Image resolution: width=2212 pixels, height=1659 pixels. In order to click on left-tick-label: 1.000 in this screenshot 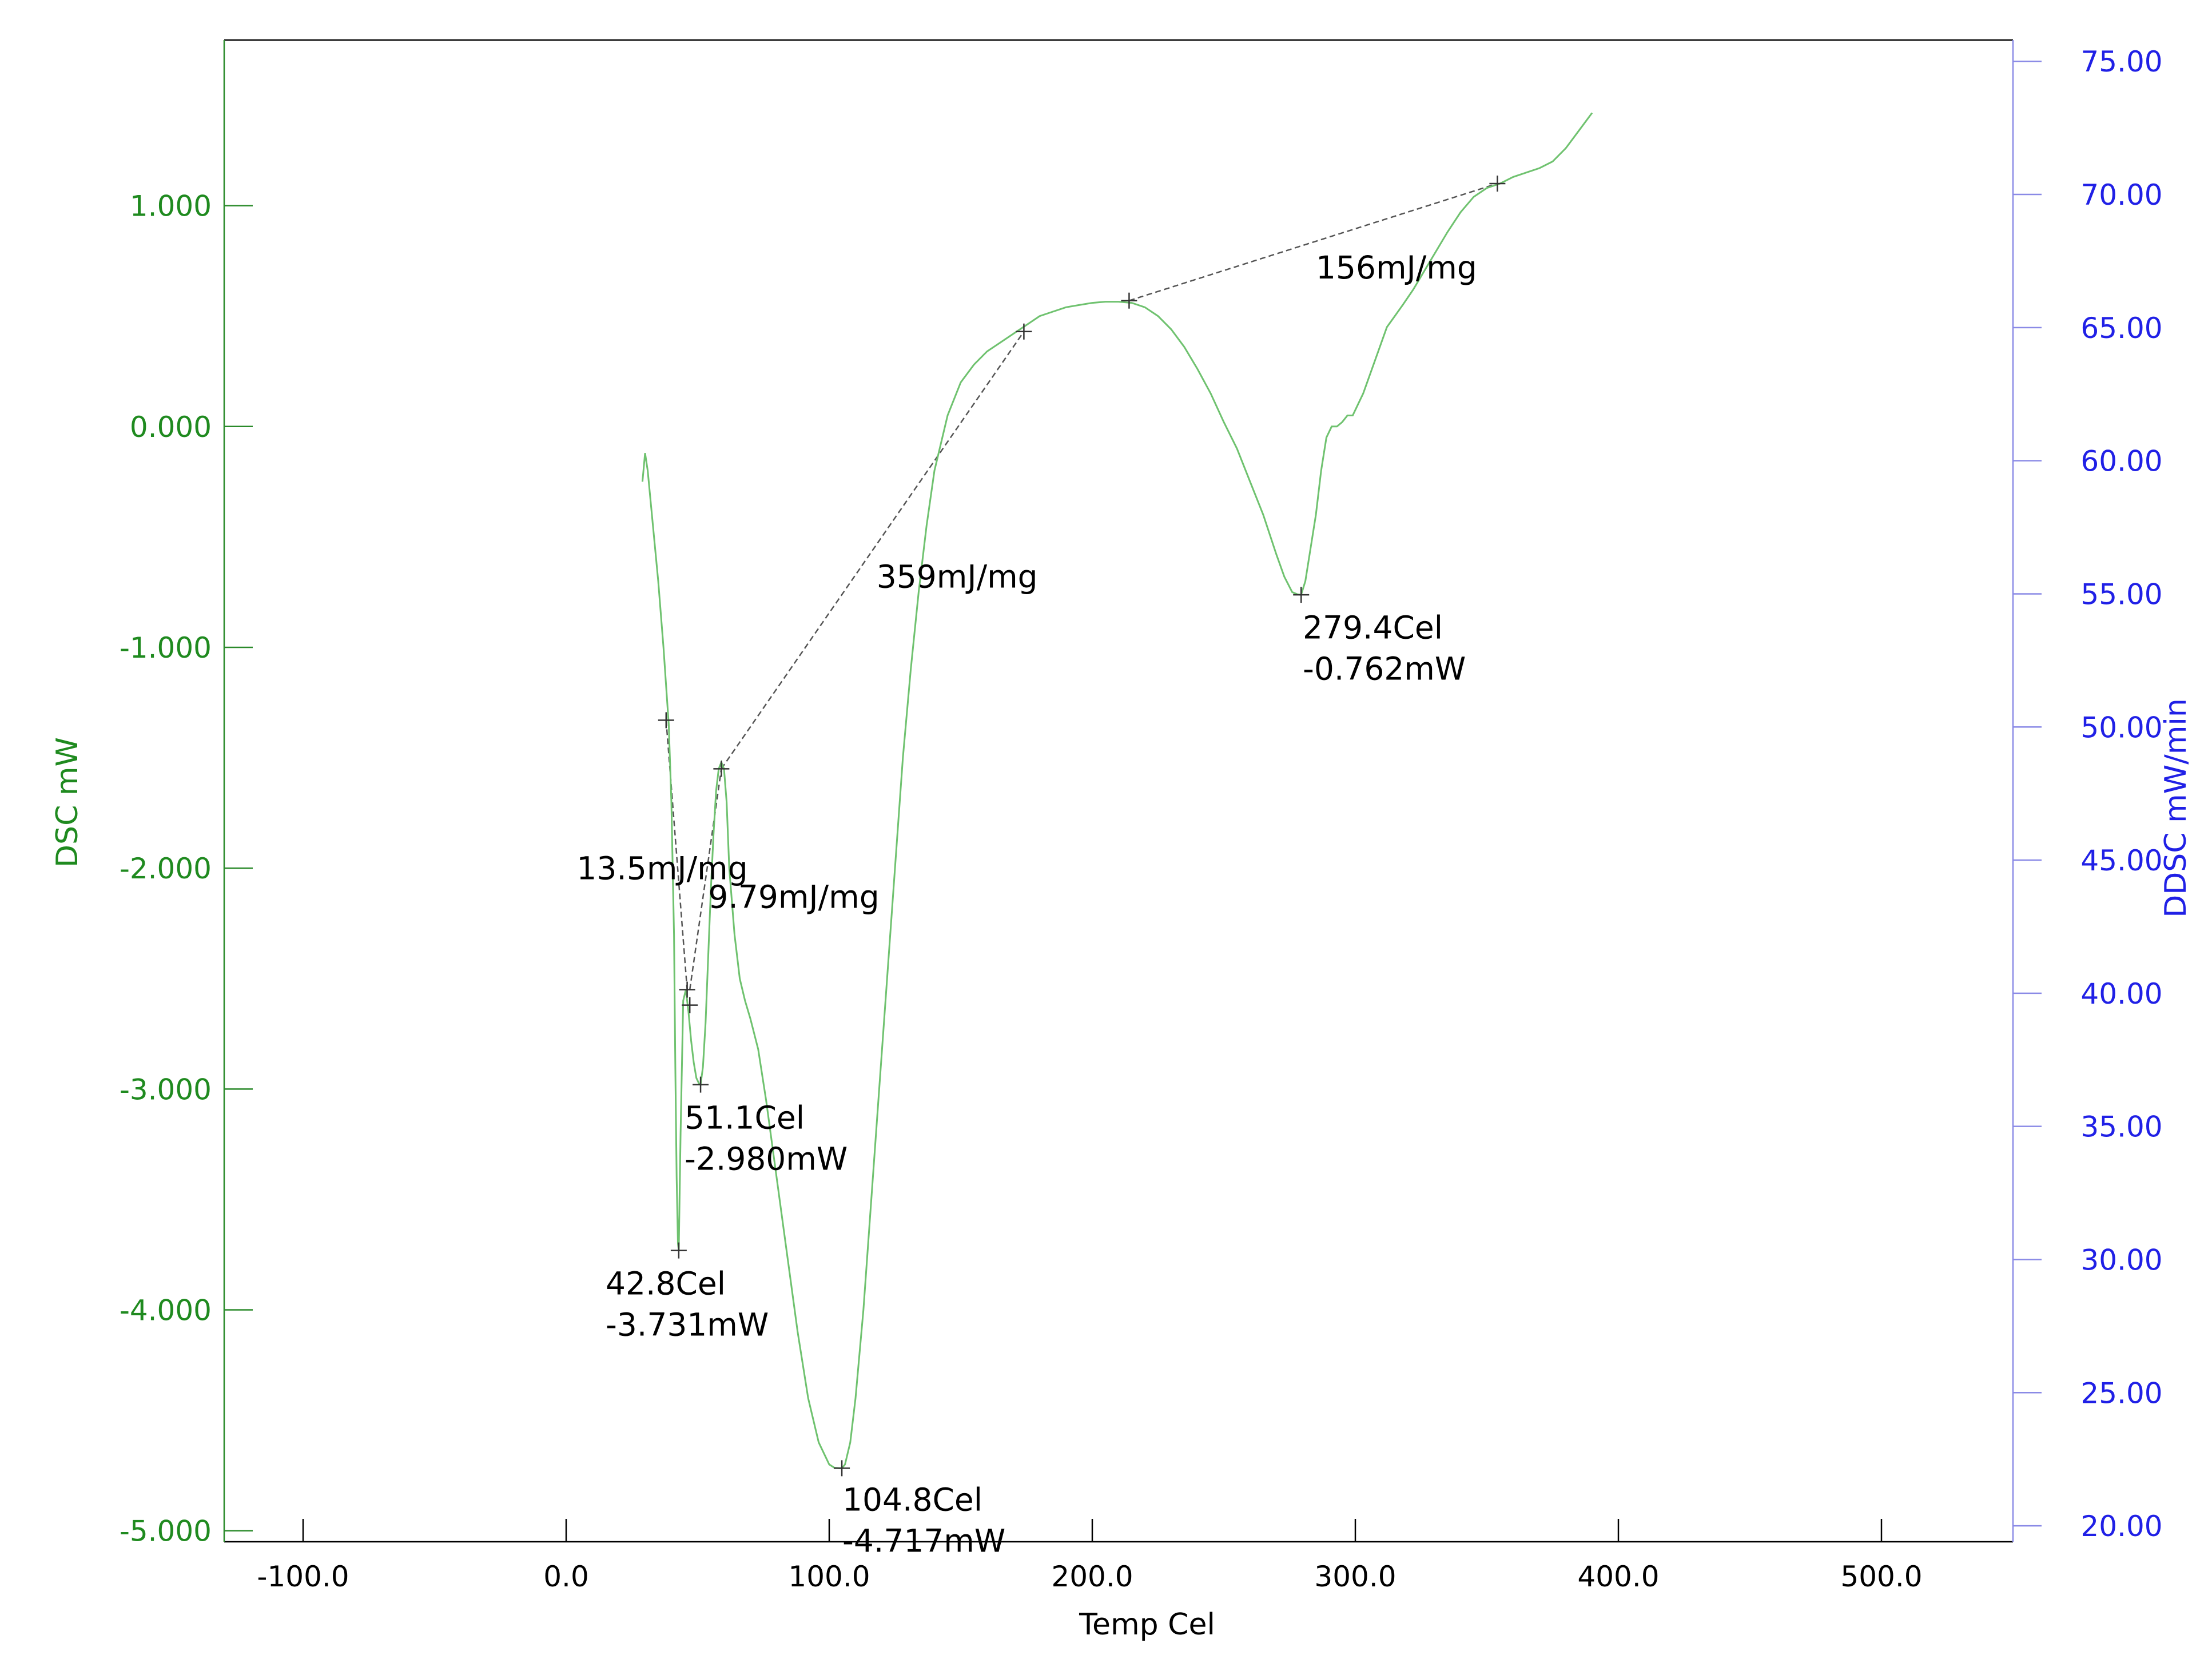, I will do `click(171, 206)`.